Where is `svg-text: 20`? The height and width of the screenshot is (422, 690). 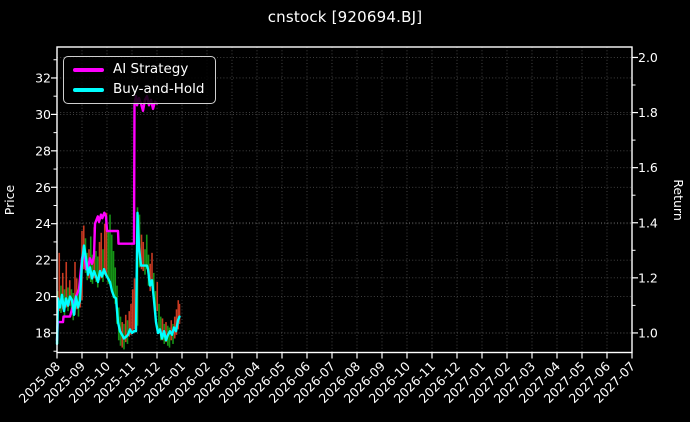
svg-text: 20 is located at coordinates (43, 296).